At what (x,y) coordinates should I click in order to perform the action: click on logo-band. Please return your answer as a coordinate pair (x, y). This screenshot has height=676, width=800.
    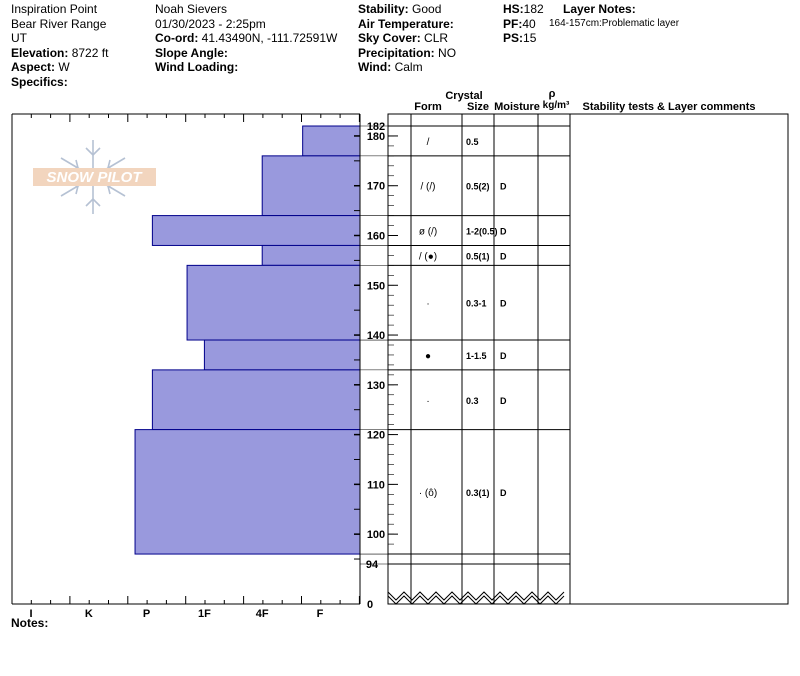
    Looking at the image, I should click on (94, 177).